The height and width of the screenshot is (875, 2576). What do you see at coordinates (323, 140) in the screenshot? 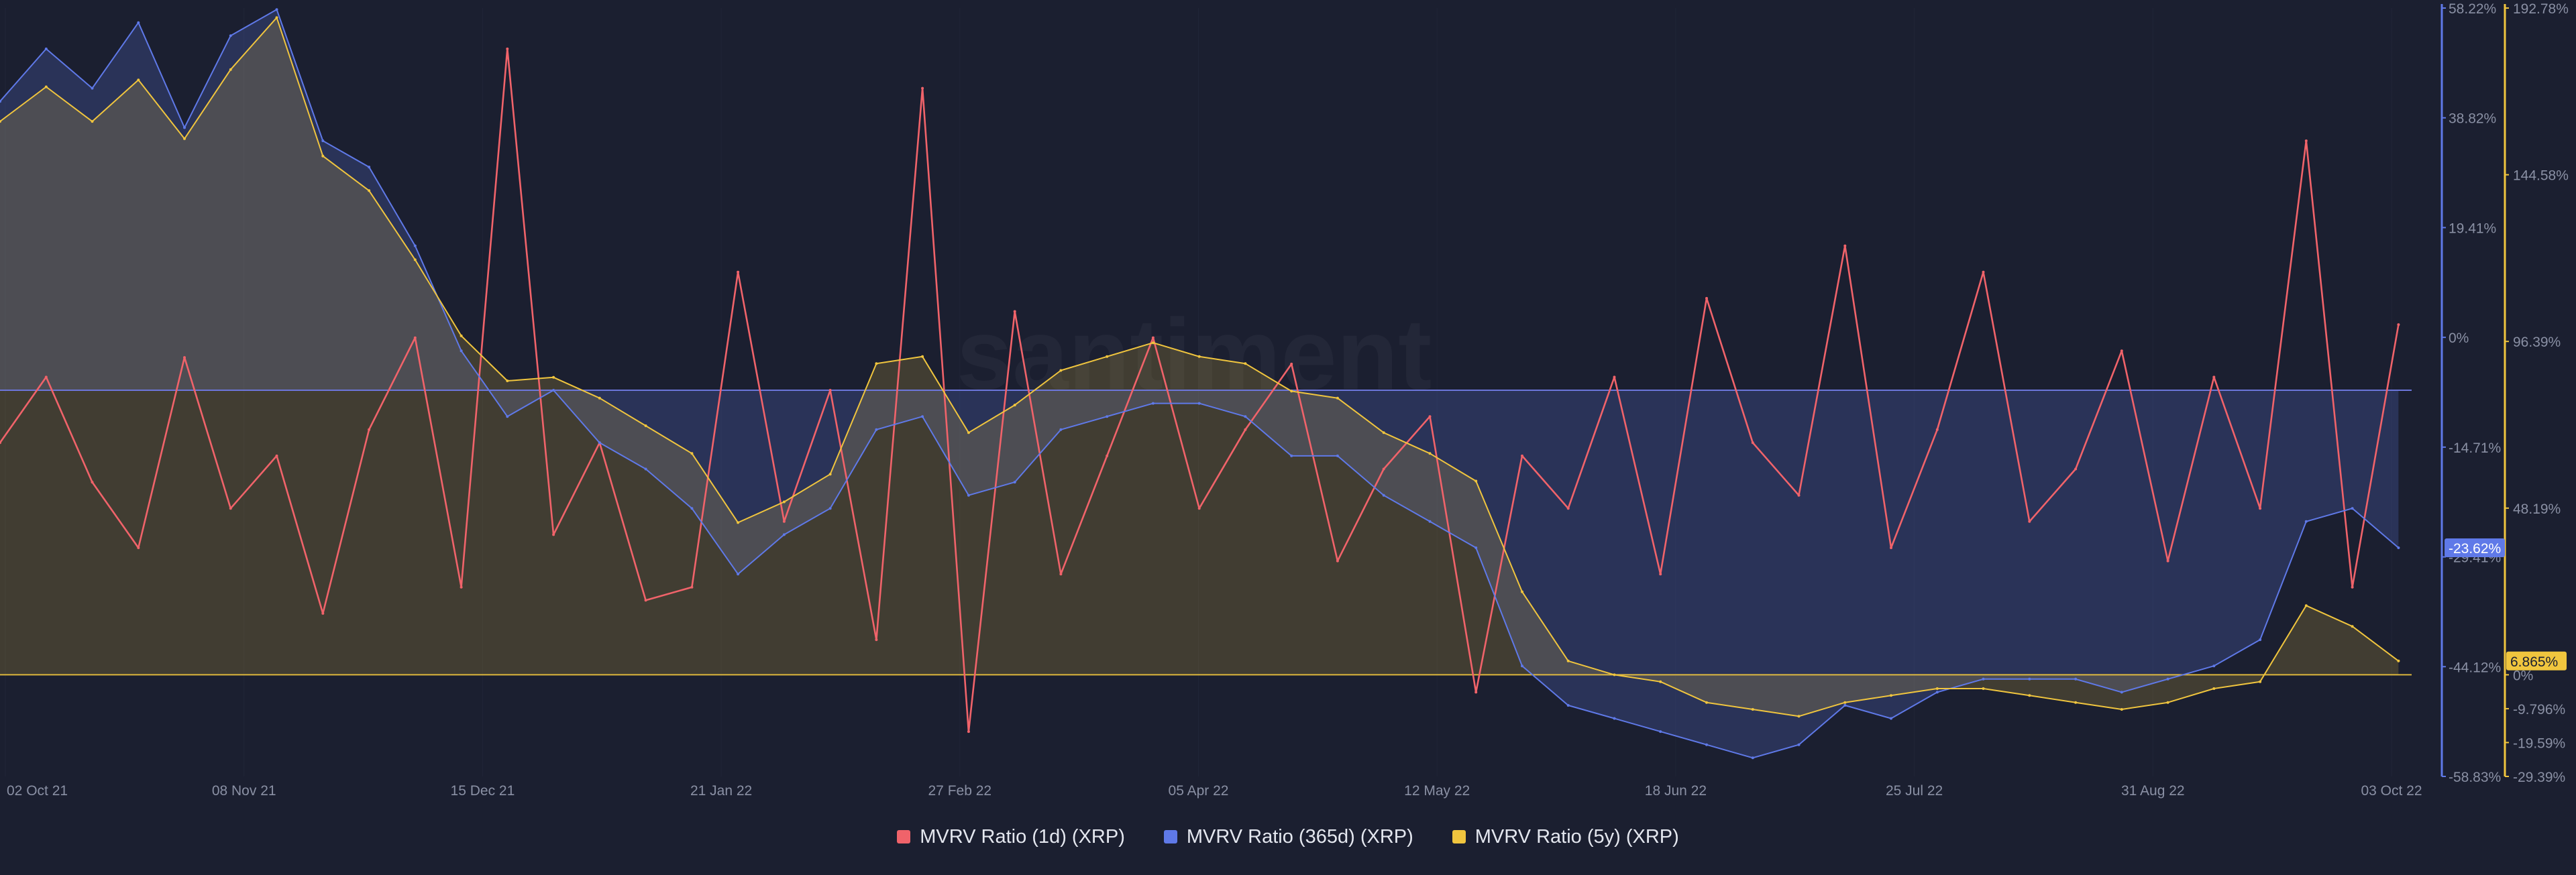
I see `data-point: MVRV Ratio (365d) (XRP) 2021-11-20: 38` at bounding box center [323, 140].